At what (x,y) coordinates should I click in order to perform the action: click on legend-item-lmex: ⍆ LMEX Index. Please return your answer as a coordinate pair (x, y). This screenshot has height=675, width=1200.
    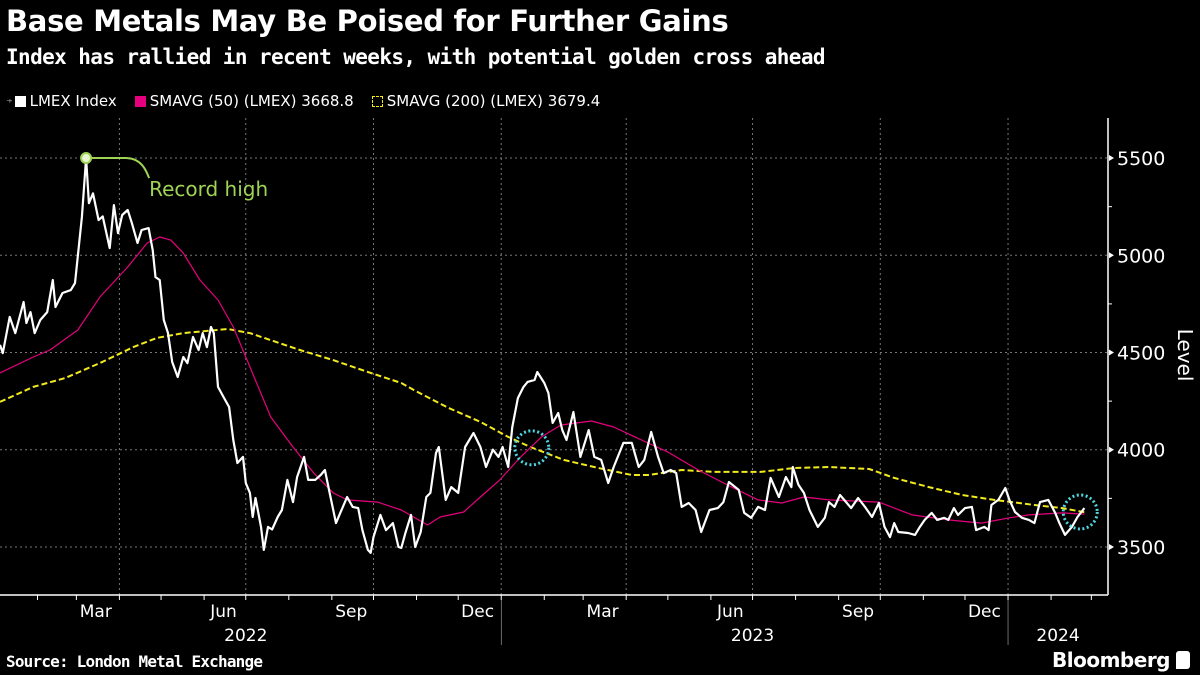
    Looking at the image, I should click on (61, 101).